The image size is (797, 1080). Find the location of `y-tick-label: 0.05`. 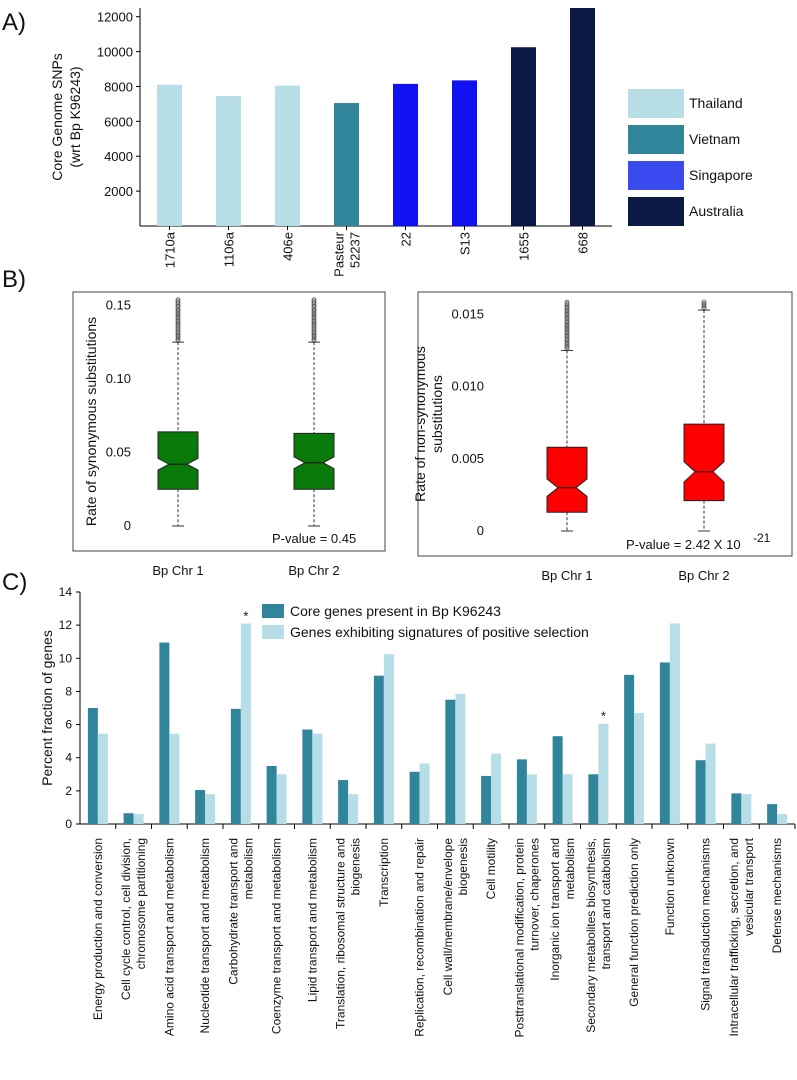

y-tick-label: 0.05 is located at coordinates (118, 451).